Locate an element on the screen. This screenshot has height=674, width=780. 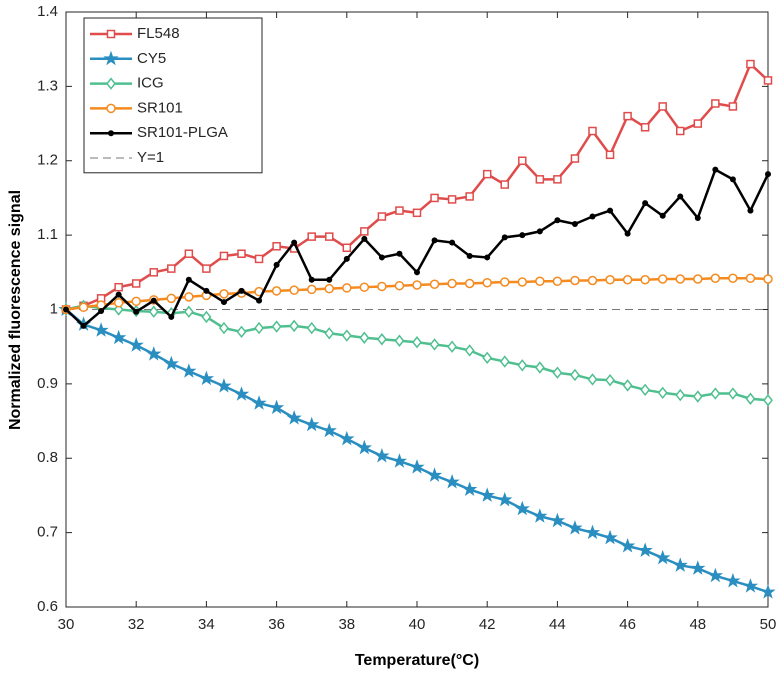
y-tick-label: 0.7 is located at coordinates (47, 532).